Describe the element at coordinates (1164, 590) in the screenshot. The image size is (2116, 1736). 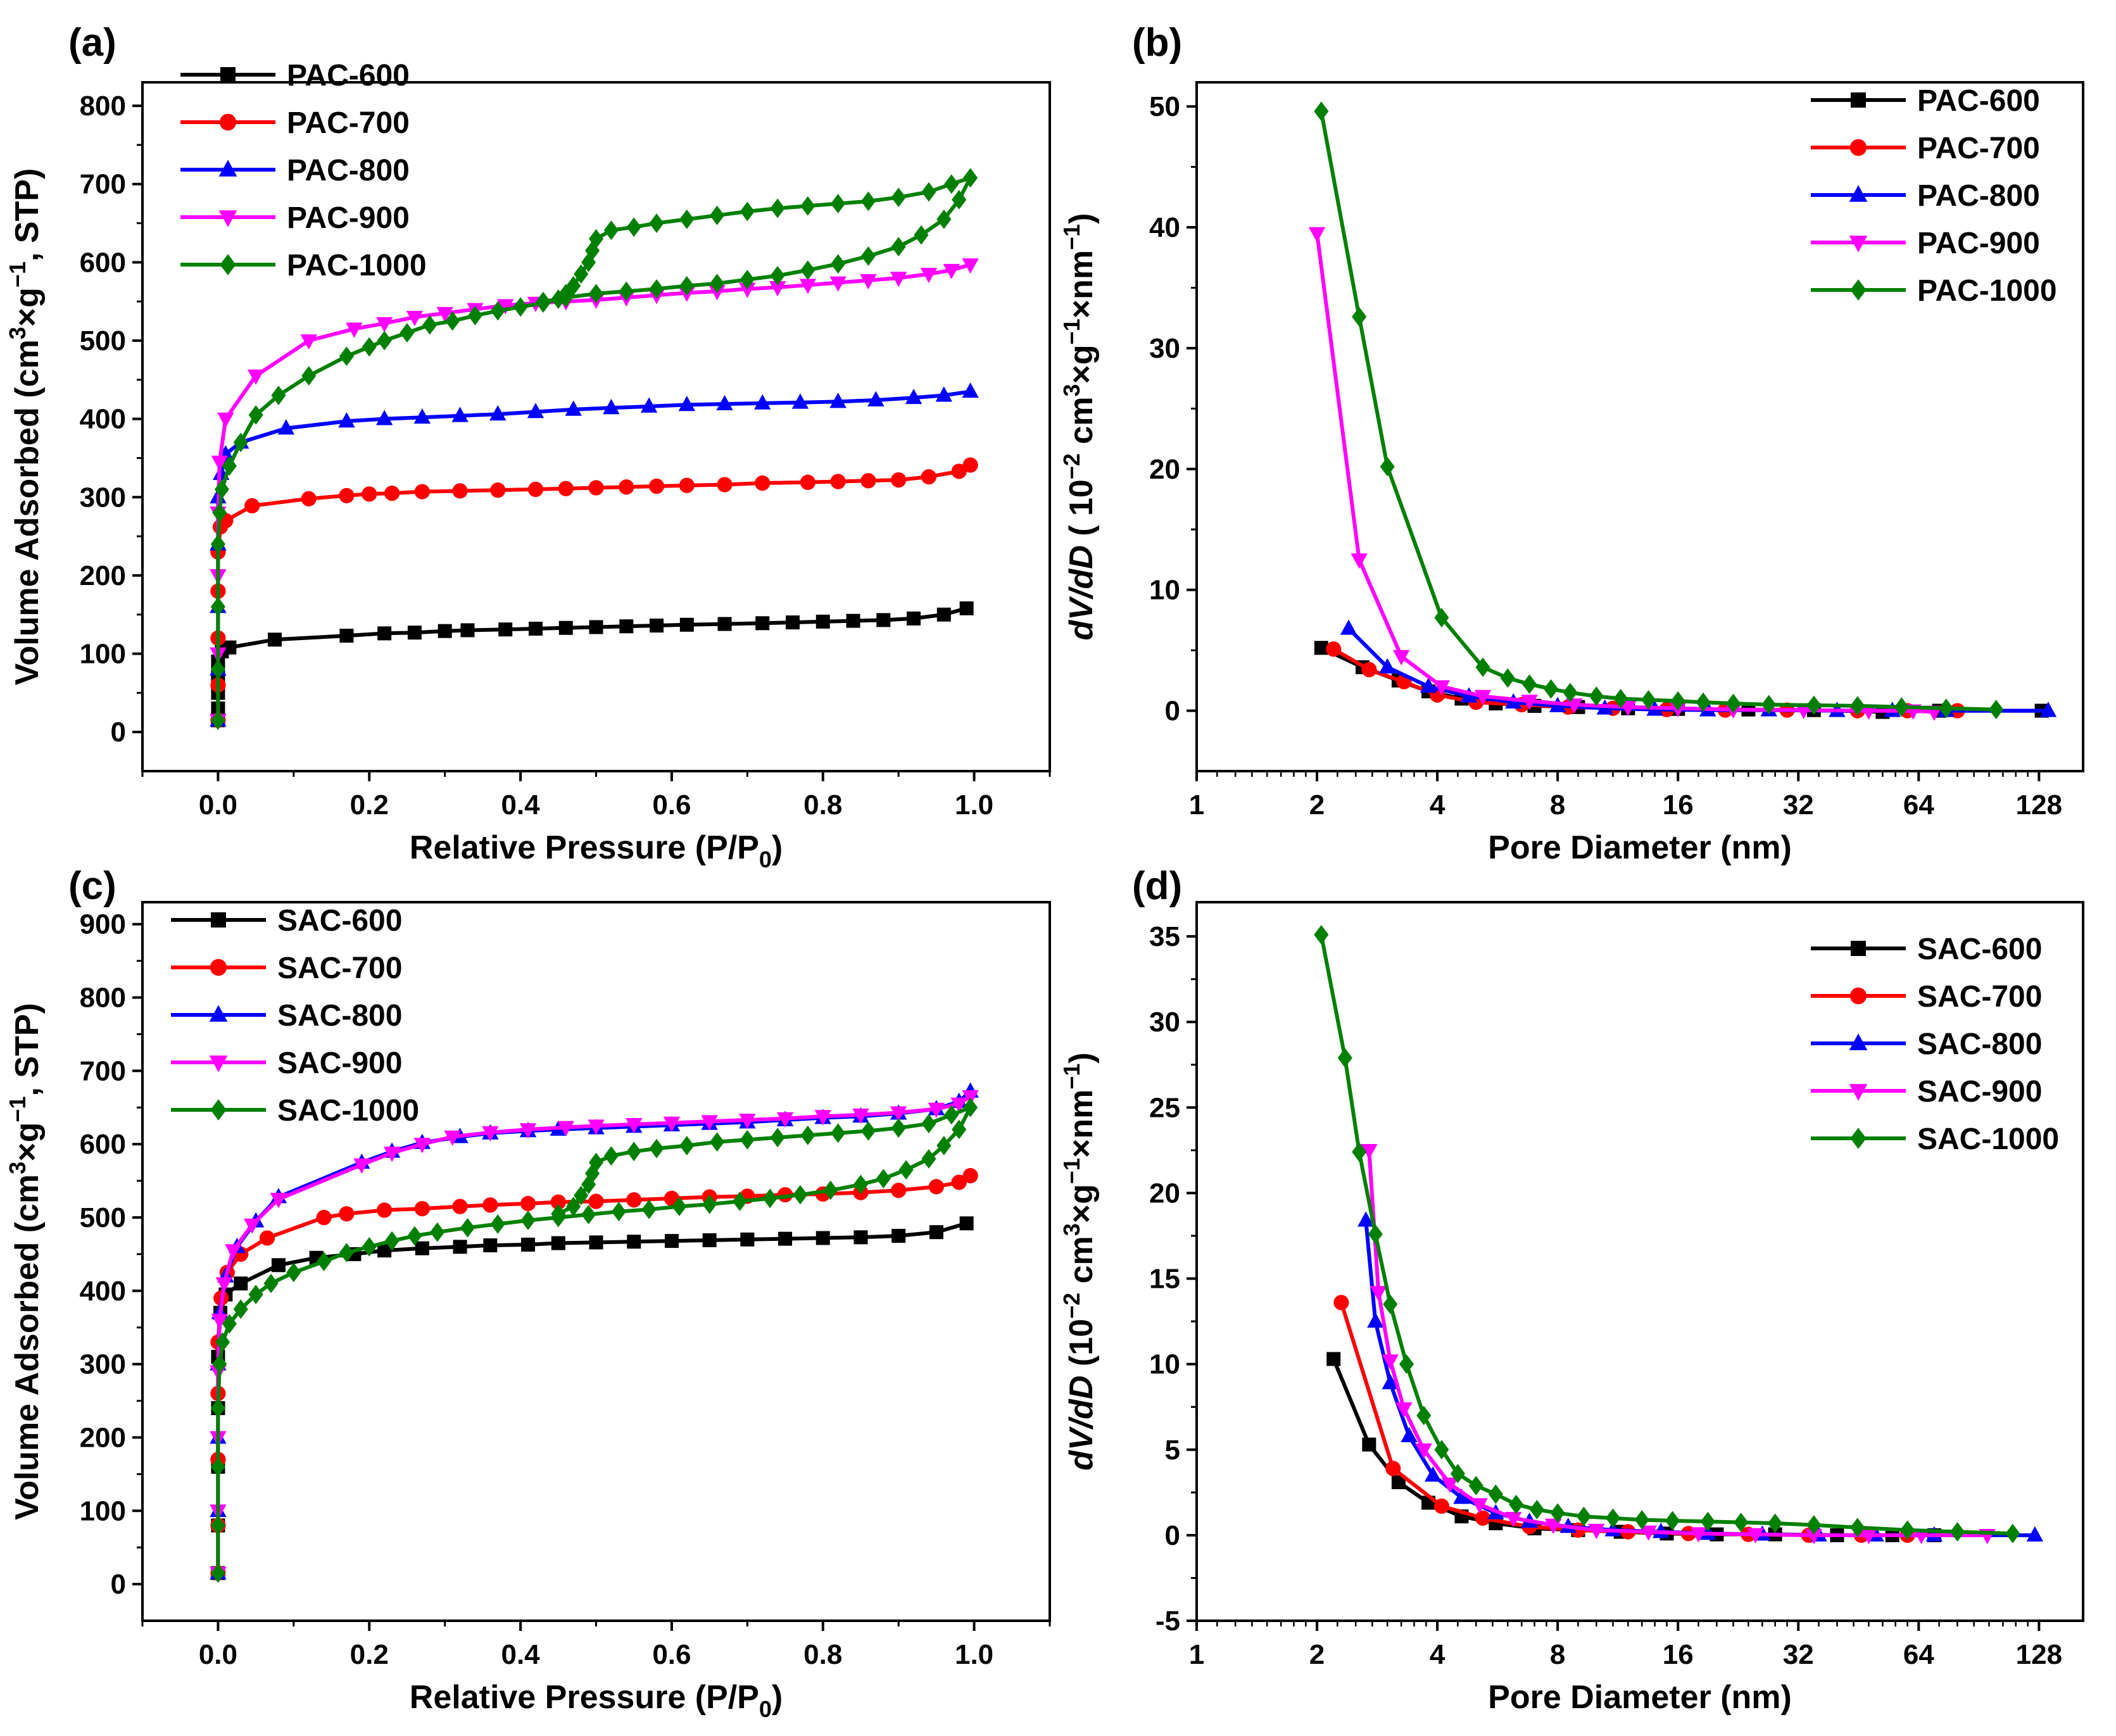
I see `y-tick-label: 10` at that location.